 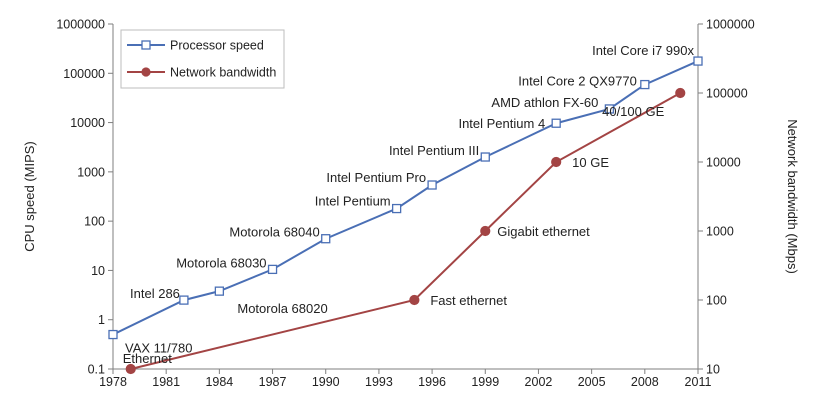 What do you see at coordinates (645, 382) in the screenshot?
I see `x-tick-label: 2008` at bounding box center [645, 382].